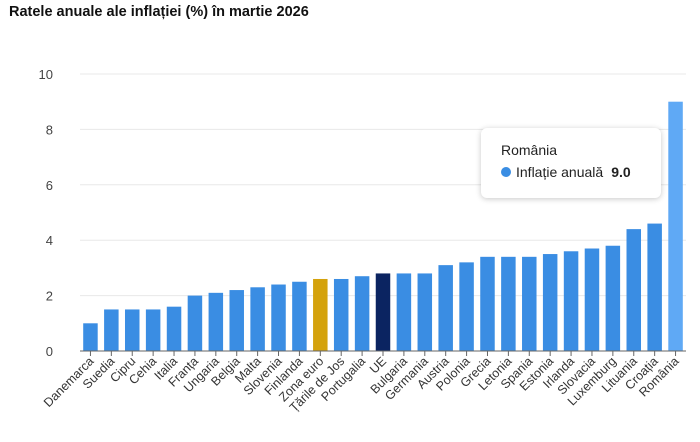 The height and width of the screenshot is (442, 700). Describe the element at coordinates (49, 351) in the screenshot. I see `y-tick-label: 0` at that location.